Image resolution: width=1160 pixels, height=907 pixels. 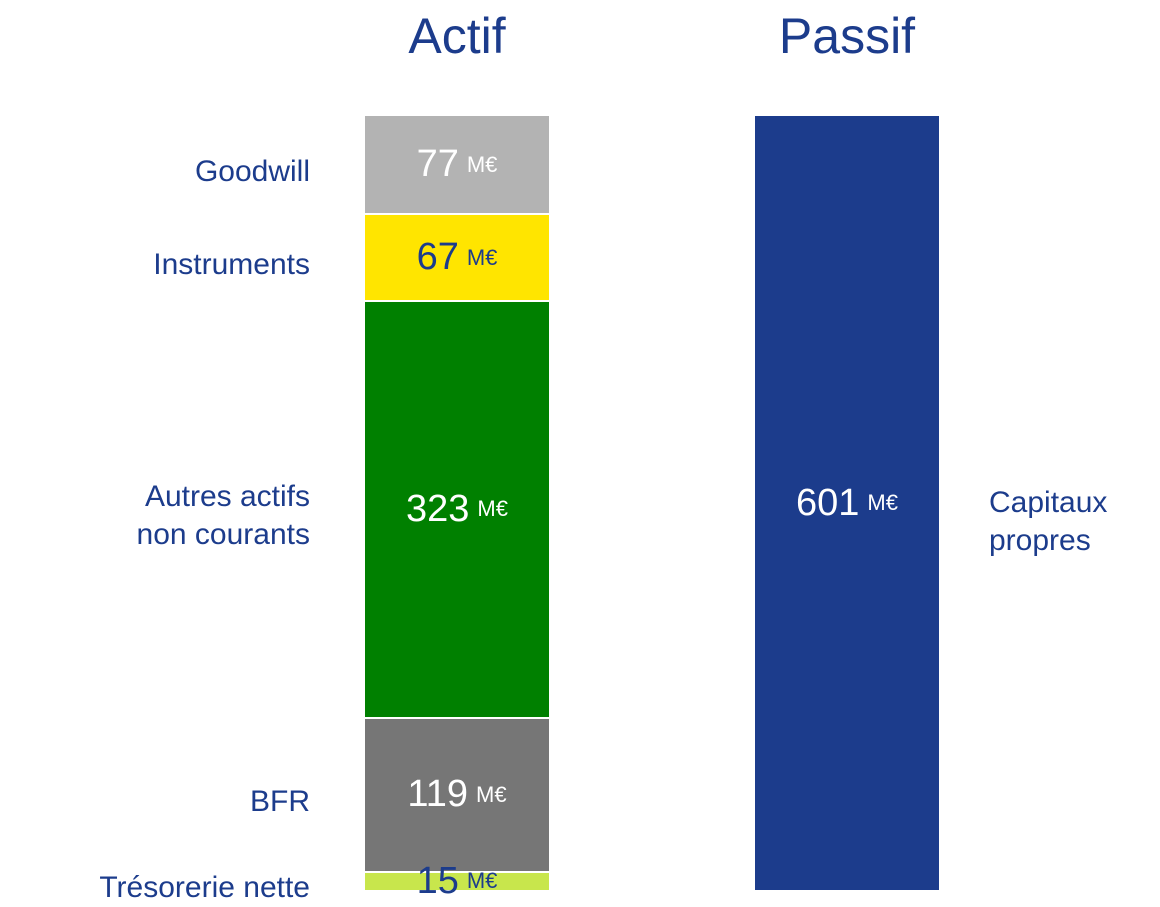 What do you see at coordinates (438, 794) in the screenshot?
I see `value-label: 119` at bounding box center [438, 794].